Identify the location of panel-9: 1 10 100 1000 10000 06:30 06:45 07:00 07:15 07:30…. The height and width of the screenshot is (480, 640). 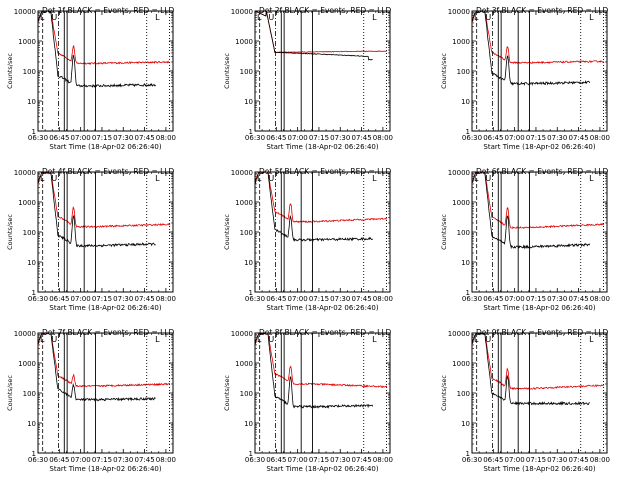
(525, 400).